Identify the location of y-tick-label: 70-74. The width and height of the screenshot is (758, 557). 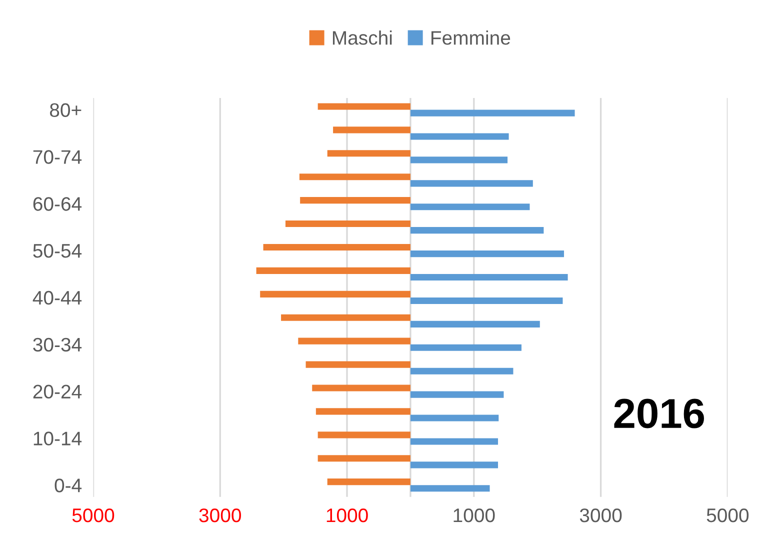
(57, 157).